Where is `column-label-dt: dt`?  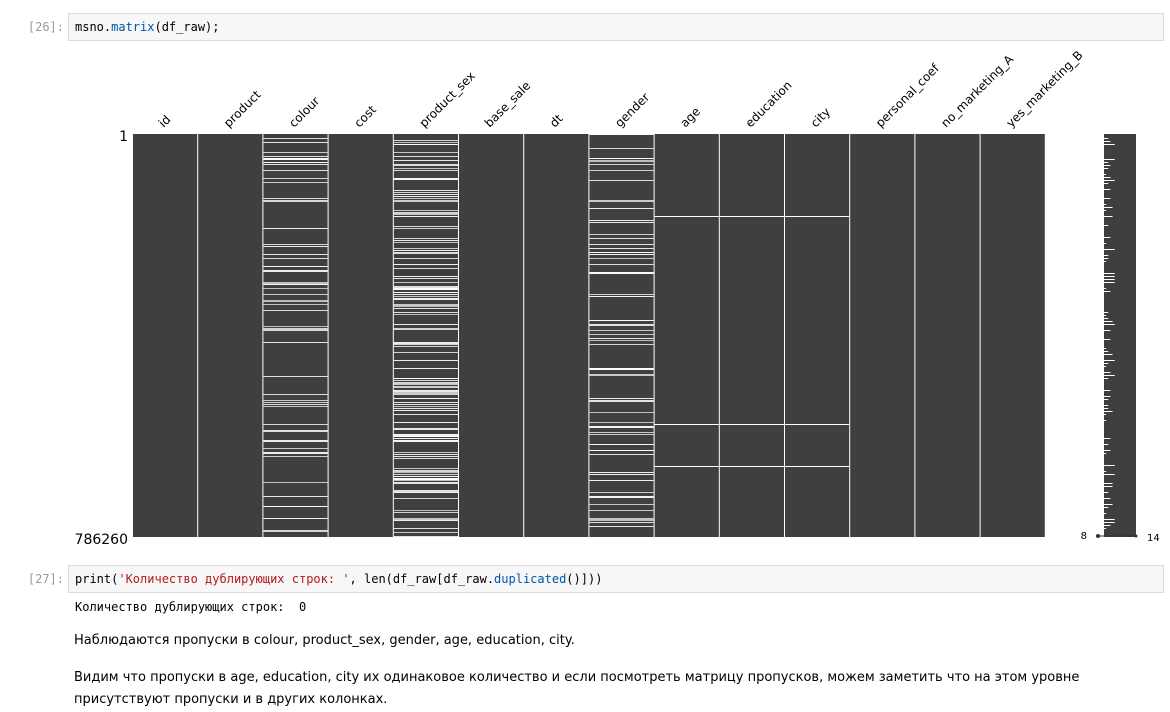 column-label-dt: dt is located at coordinates (556, 120).